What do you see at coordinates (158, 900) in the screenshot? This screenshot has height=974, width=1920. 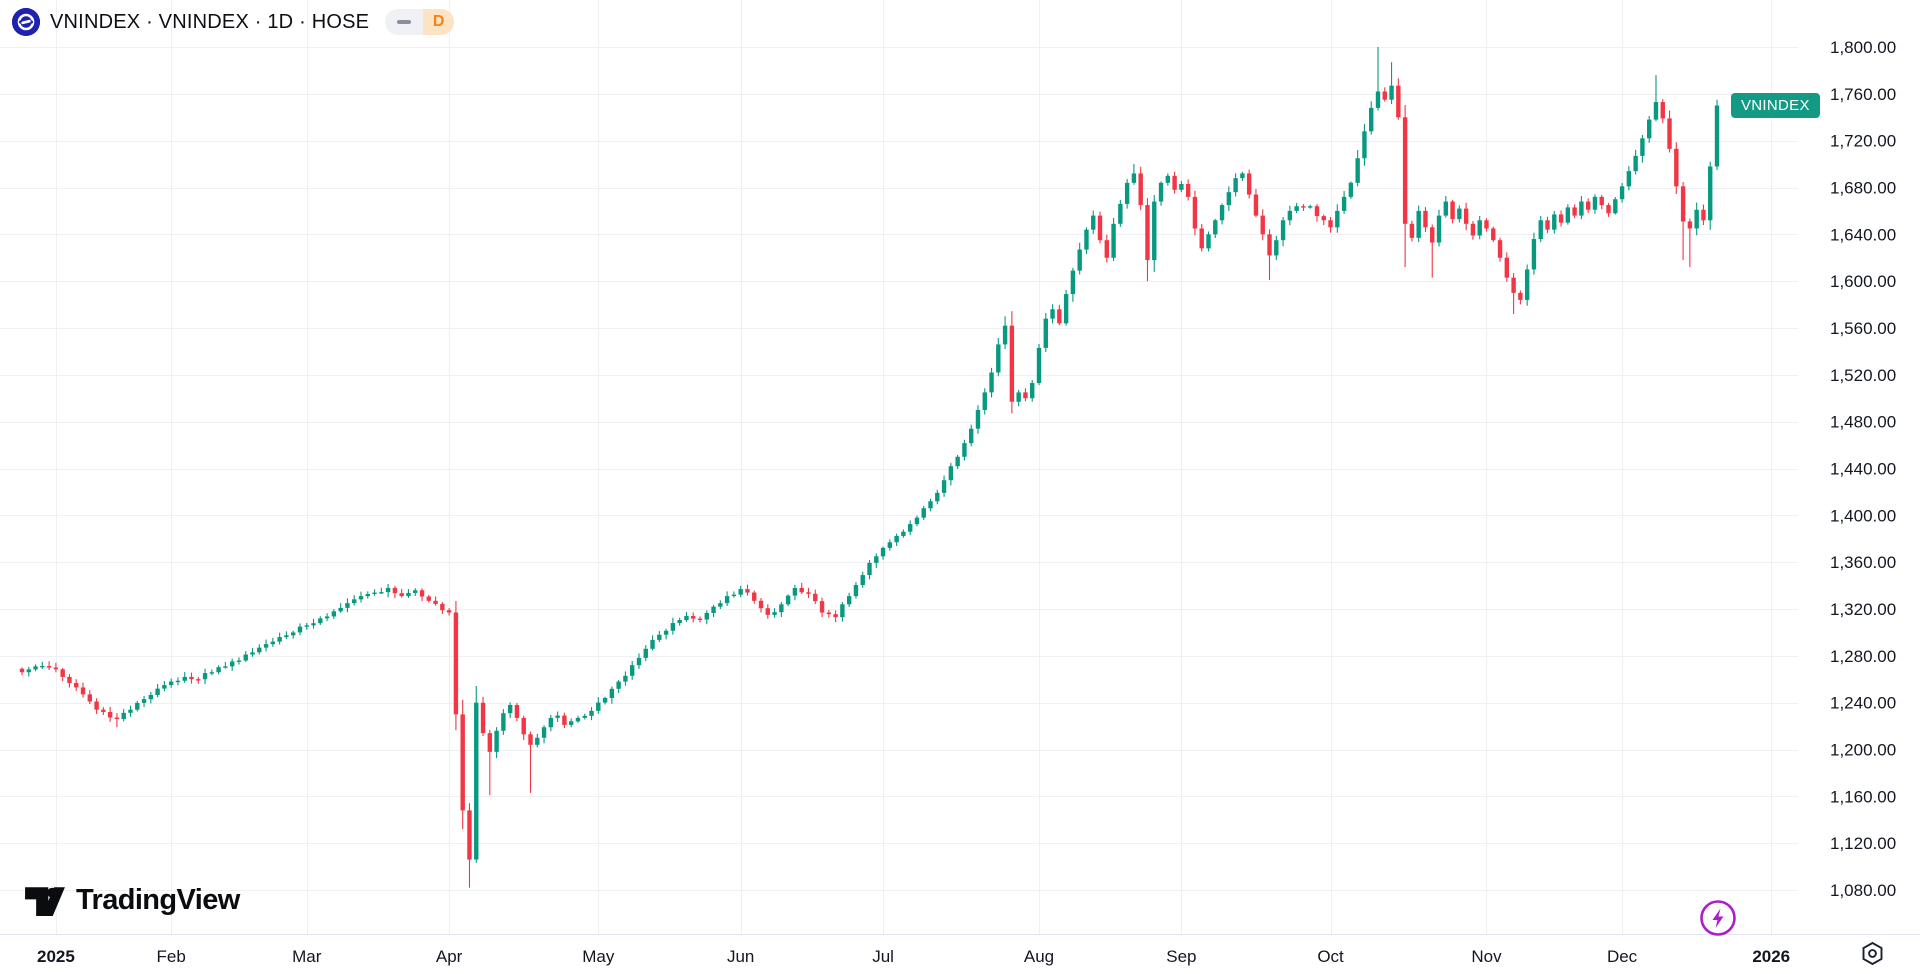 I see `tradingview-wordmark: TradingView` at bounding box center [158, 900].